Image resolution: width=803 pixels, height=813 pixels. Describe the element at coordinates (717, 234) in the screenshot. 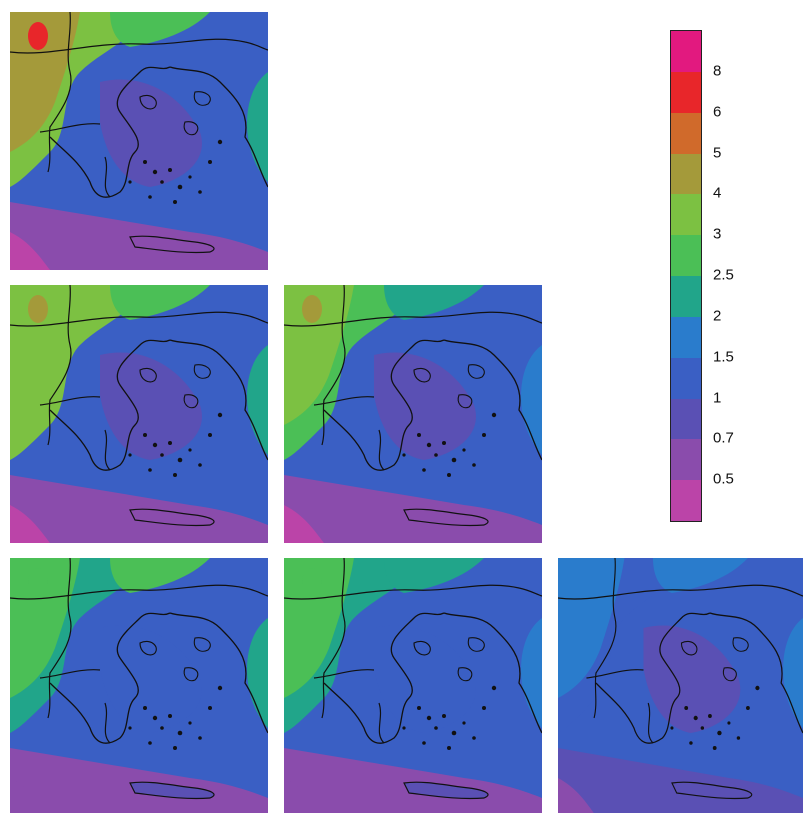

I see `colorbar-tick-label: 3` at that location.